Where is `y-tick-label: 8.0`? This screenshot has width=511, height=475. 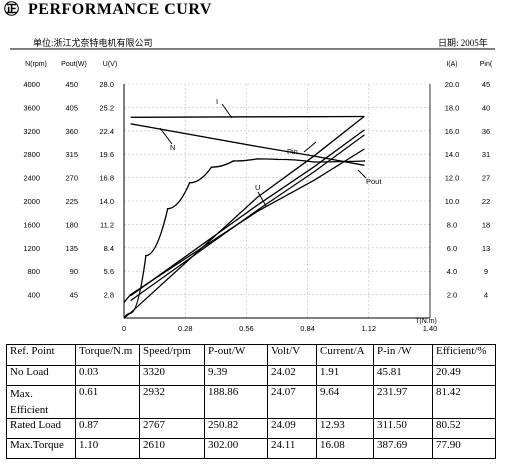 y-tick-label: 8.0 is located at coordinates (452, 224).